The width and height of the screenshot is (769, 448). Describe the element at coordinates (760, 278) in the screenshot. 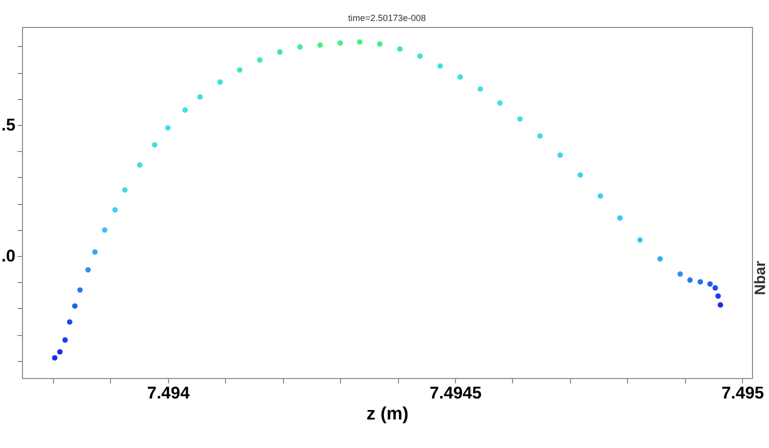

I see `annotation: Nbar` at that location.